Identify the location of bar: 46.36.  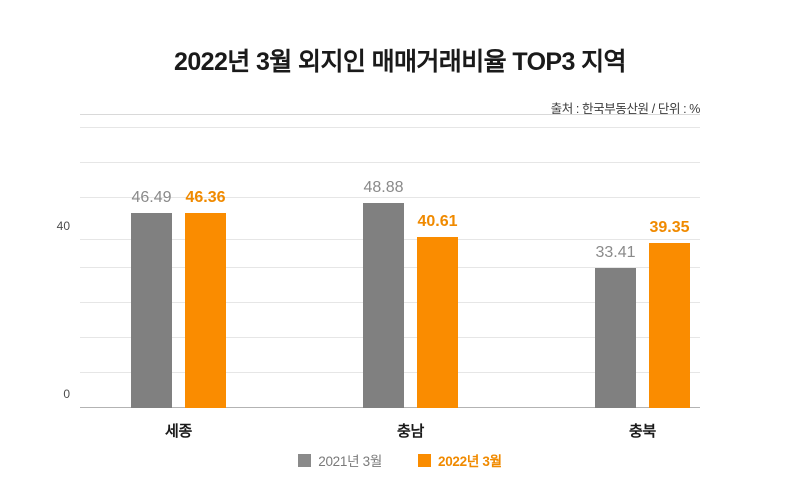
(205, 298).